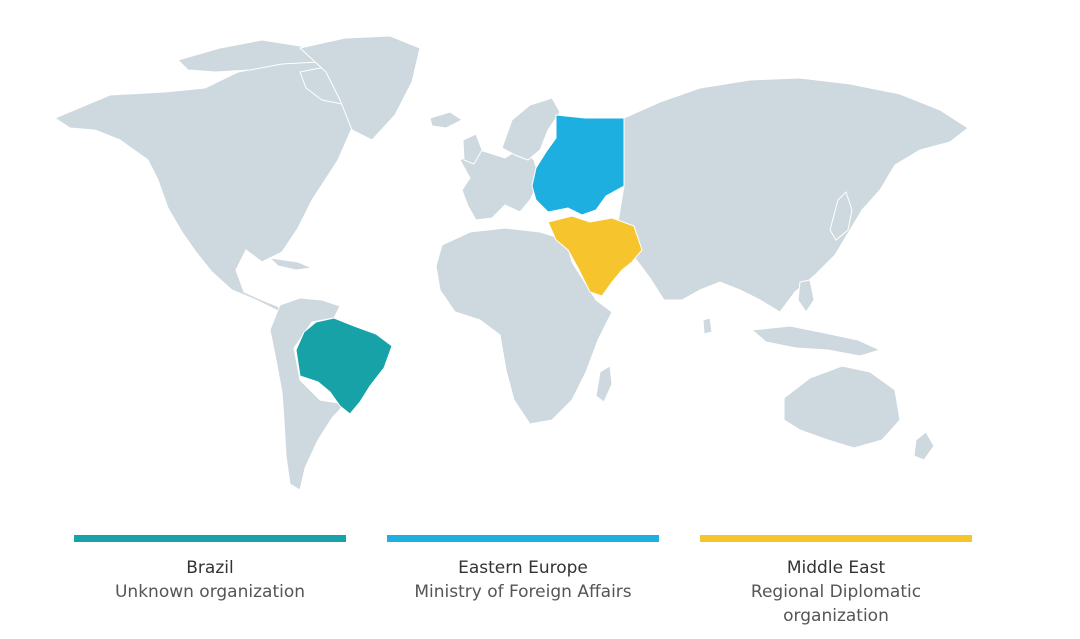  I want to click on madagascar, so click(604, 384).